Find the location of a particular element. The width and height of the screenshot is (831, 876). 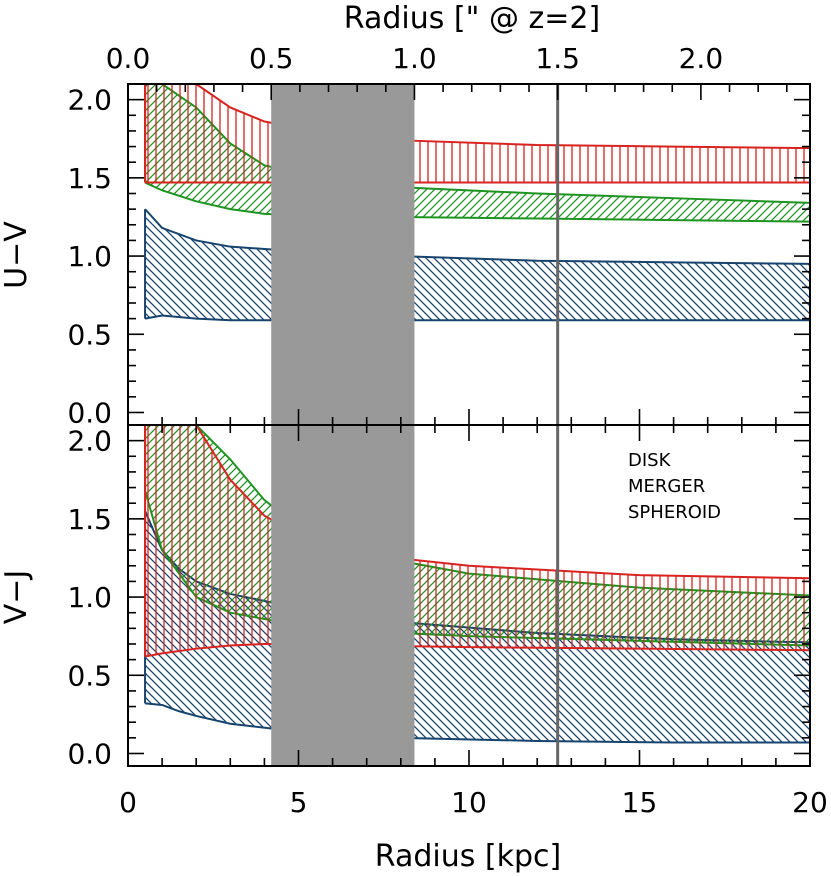

y-tick-label-panel-1: 1.0 is located at coordinates (89, 256).